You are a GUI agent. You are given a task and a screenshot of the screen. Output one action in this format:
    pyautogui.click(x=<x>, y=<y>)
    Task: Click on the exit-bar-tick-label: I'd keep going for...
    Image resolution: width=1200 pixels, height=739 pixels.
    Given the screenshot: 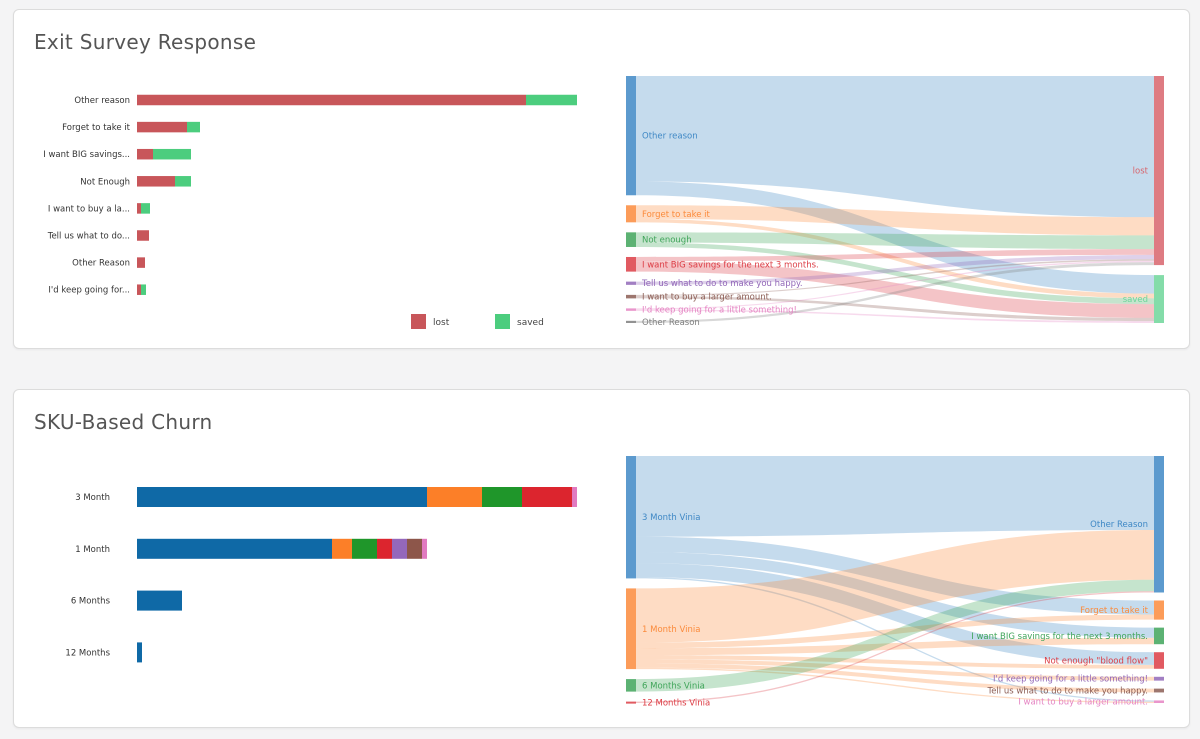 What is the action you would take?
    pyautogui.click(x=89, y=291)
    